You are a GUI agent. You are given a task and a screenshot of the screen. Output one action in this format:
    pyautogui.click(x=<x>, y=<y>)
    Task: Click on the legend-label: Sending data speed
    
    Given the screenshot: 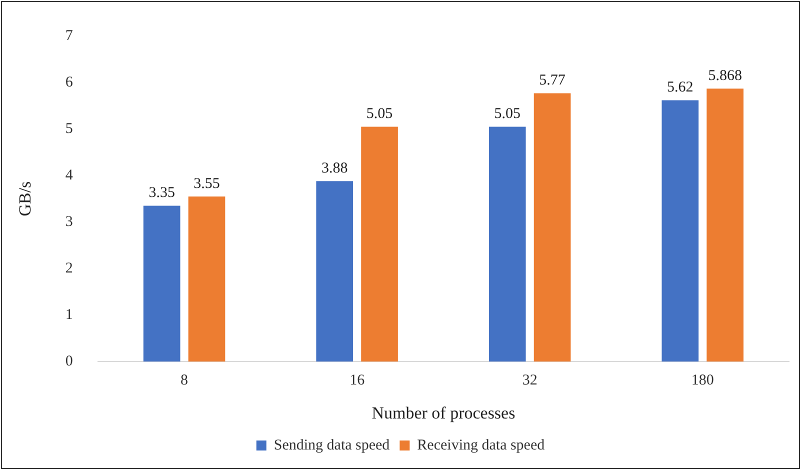 What is the action you would take?
    pyautogui.click(x=332, y=445)
    